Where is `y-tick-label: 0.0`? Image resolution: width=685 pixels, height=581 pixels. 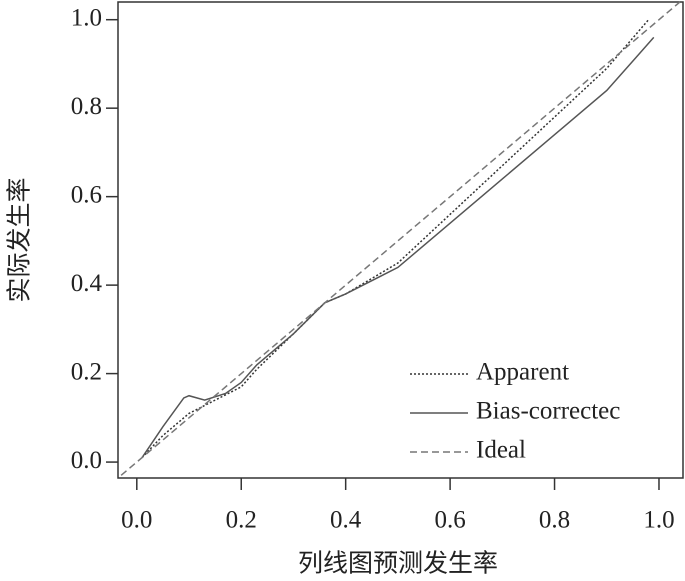 y-tick-label: 0.0 is located at coordinates (86, 460).